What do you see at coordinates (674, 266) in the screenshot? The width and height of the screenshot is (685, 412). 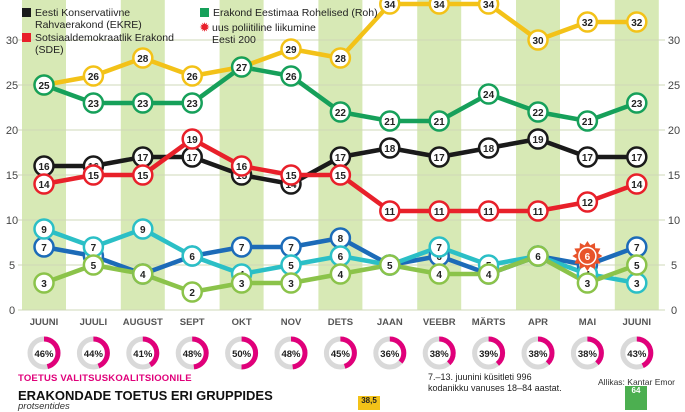 I see `y-tick-label: 5` at bounding box center [674, 266].